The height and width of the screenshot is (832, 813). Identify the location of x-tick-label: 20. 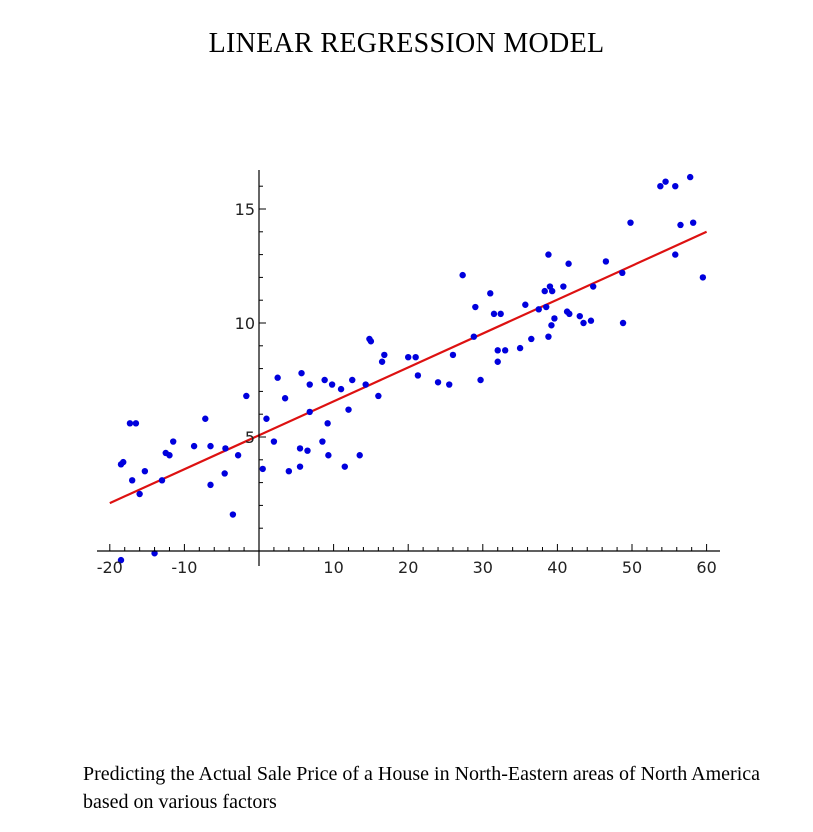
(408, 567).